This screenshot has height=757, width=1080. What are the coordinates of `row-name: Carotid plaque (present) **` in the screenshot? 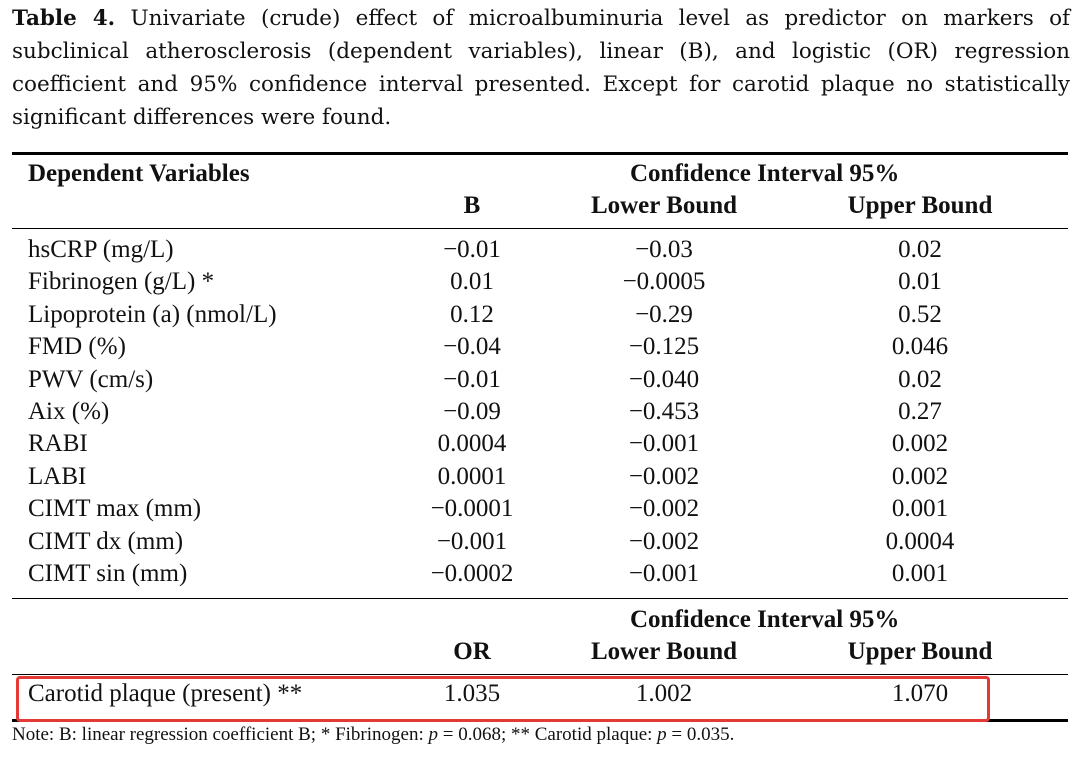 It's located at (165, 693).